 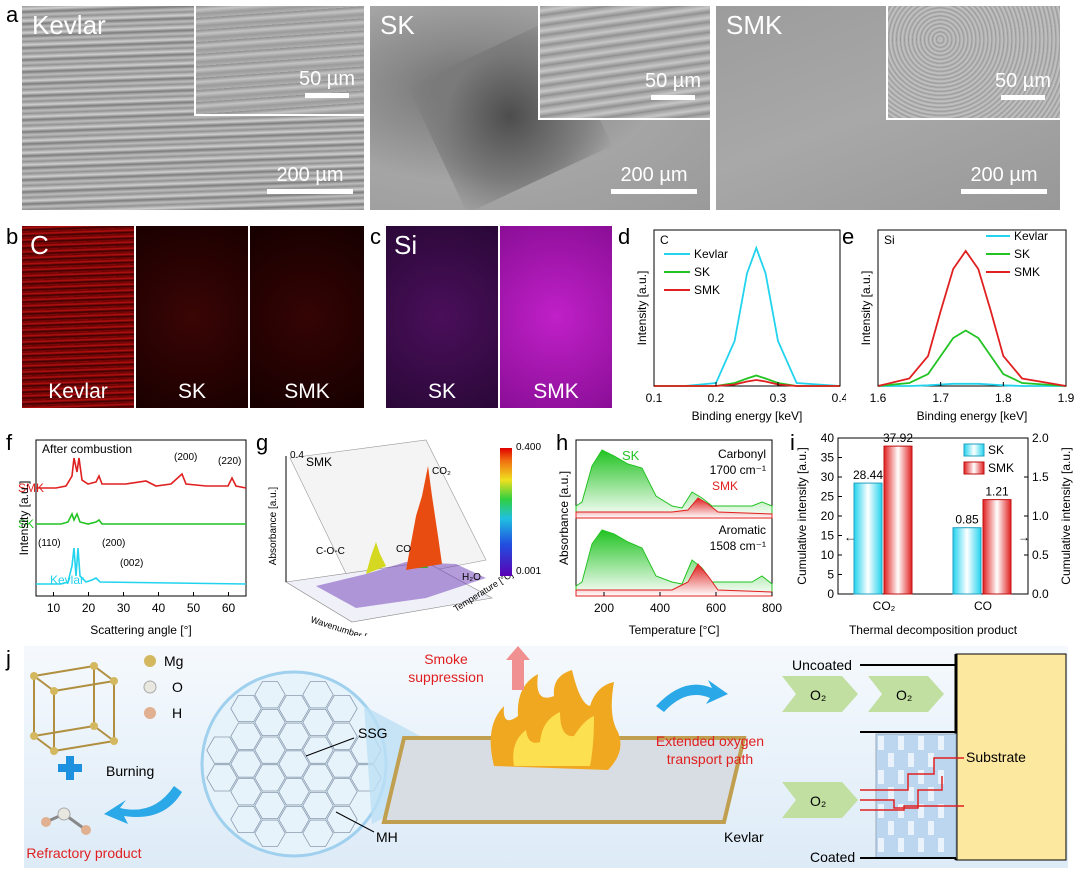 I want to click on y-tick-label-left: 0, so click(x=830, y=594).